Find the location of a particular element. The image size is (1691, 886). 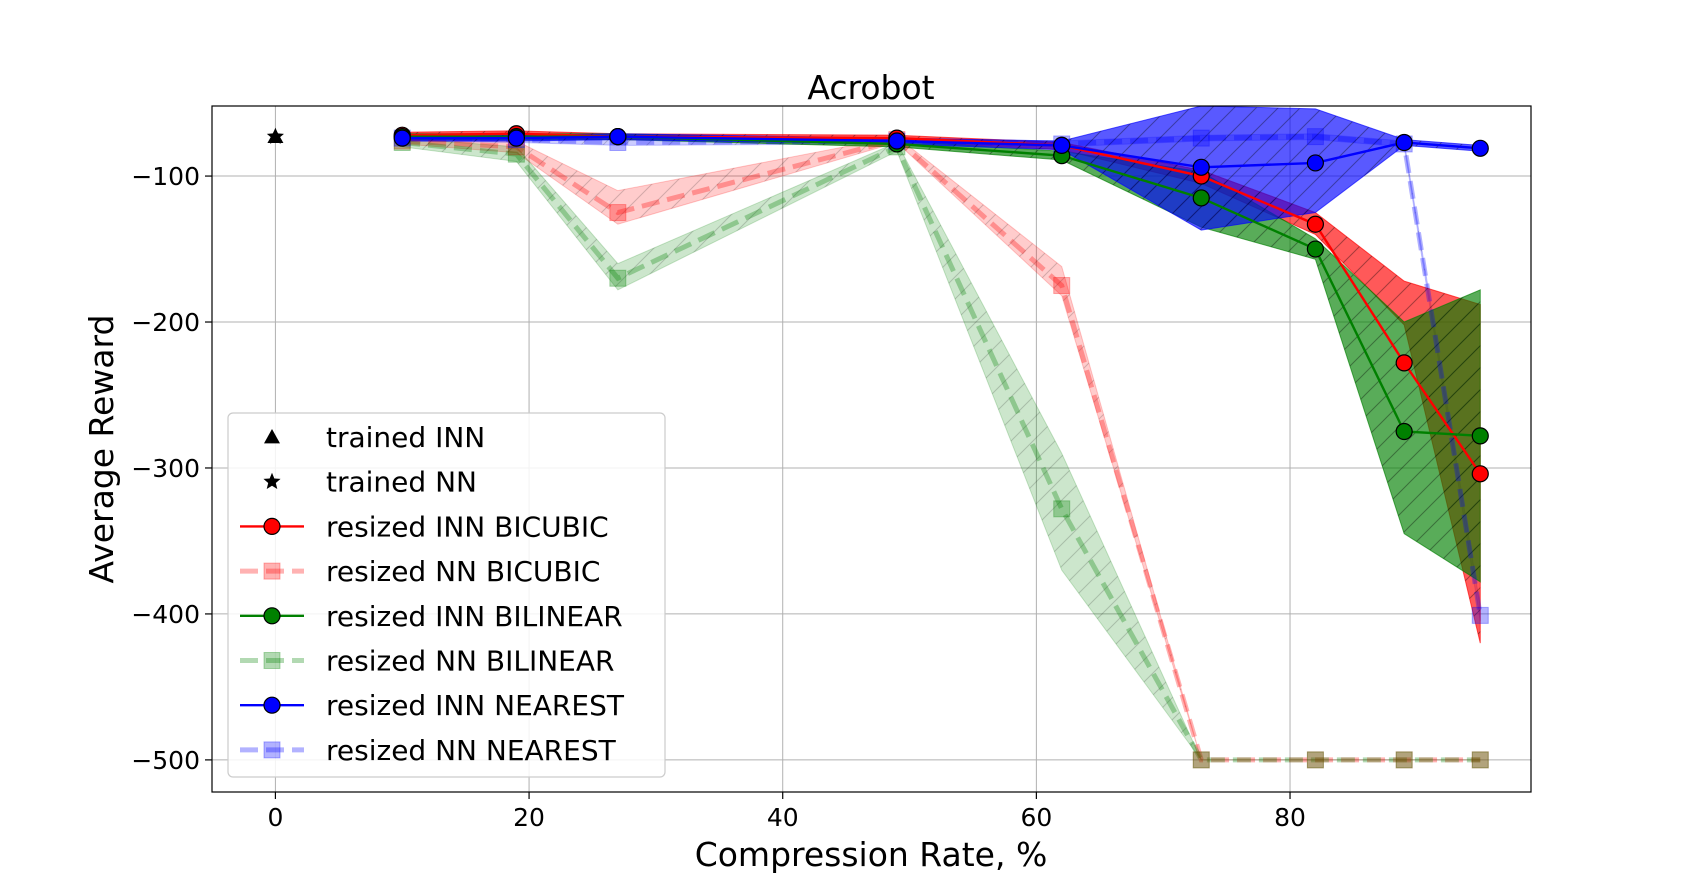

y-tick-label: −200 is located at coordinates (165, 322).